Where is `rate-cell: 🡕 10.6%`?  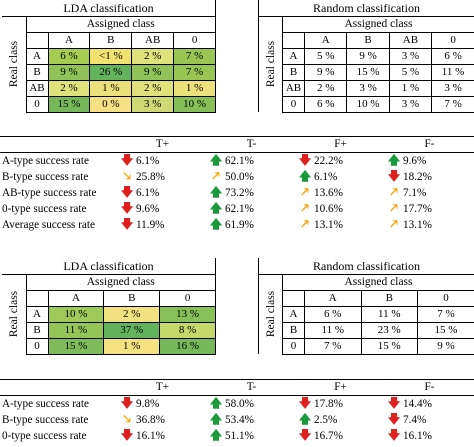
rate-cell: 🡕 10.6% is located at coordinates (340, 209).